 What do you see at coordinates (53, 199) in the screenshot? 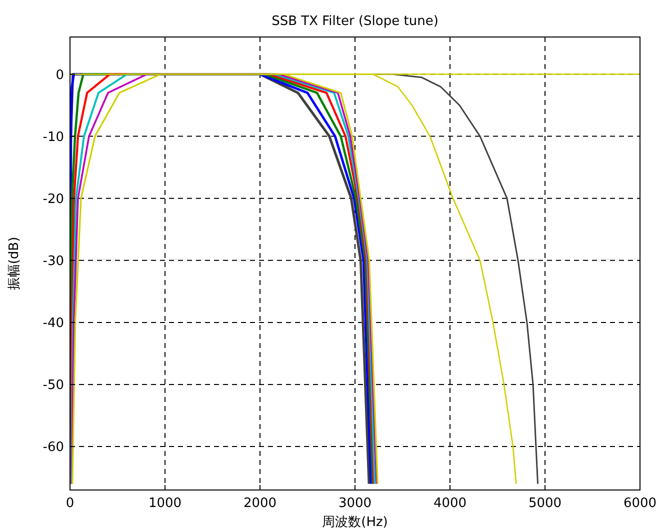
I see `y-tick-label: -20` at bounding box center [53, 199].